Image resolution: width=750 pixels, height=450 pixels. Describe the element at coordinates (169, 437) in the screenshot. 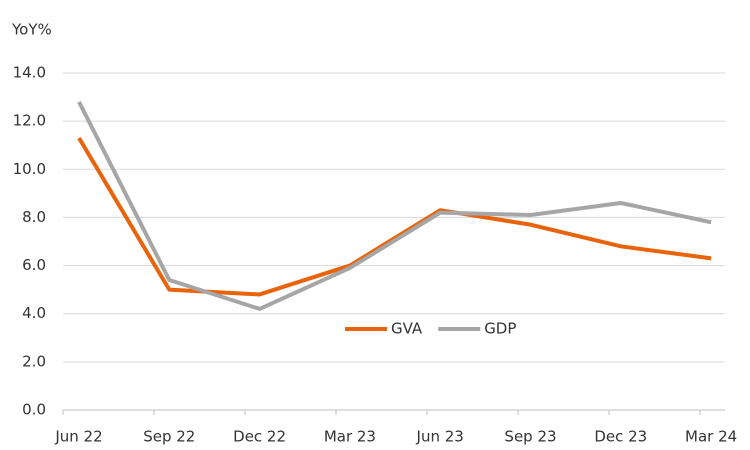

I see `x-tick-label: Sep 22` at that location.